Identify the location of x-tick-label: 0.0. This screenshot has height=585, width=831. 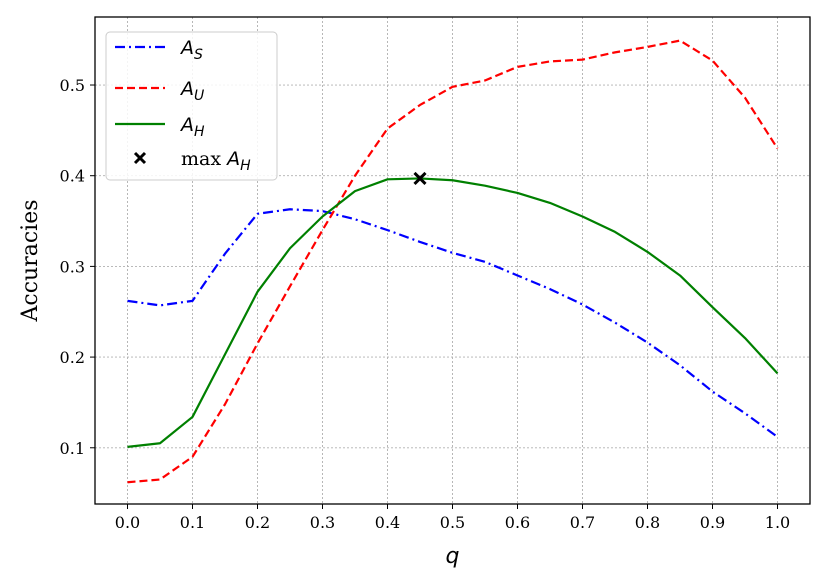
(127, 522).